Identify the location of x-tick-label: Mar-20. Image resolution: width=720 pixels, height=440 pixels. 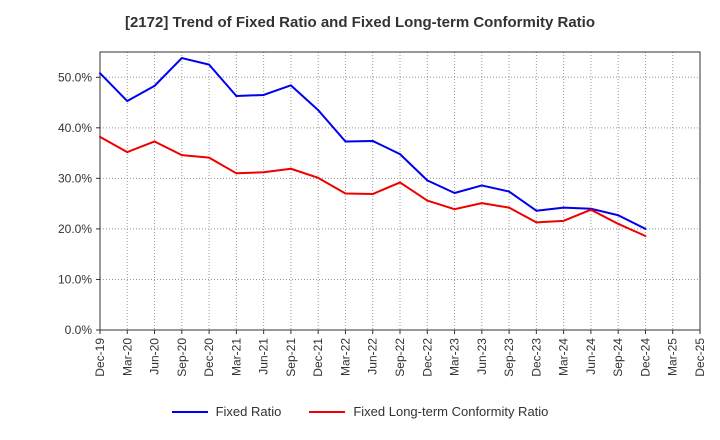
(127, 357).